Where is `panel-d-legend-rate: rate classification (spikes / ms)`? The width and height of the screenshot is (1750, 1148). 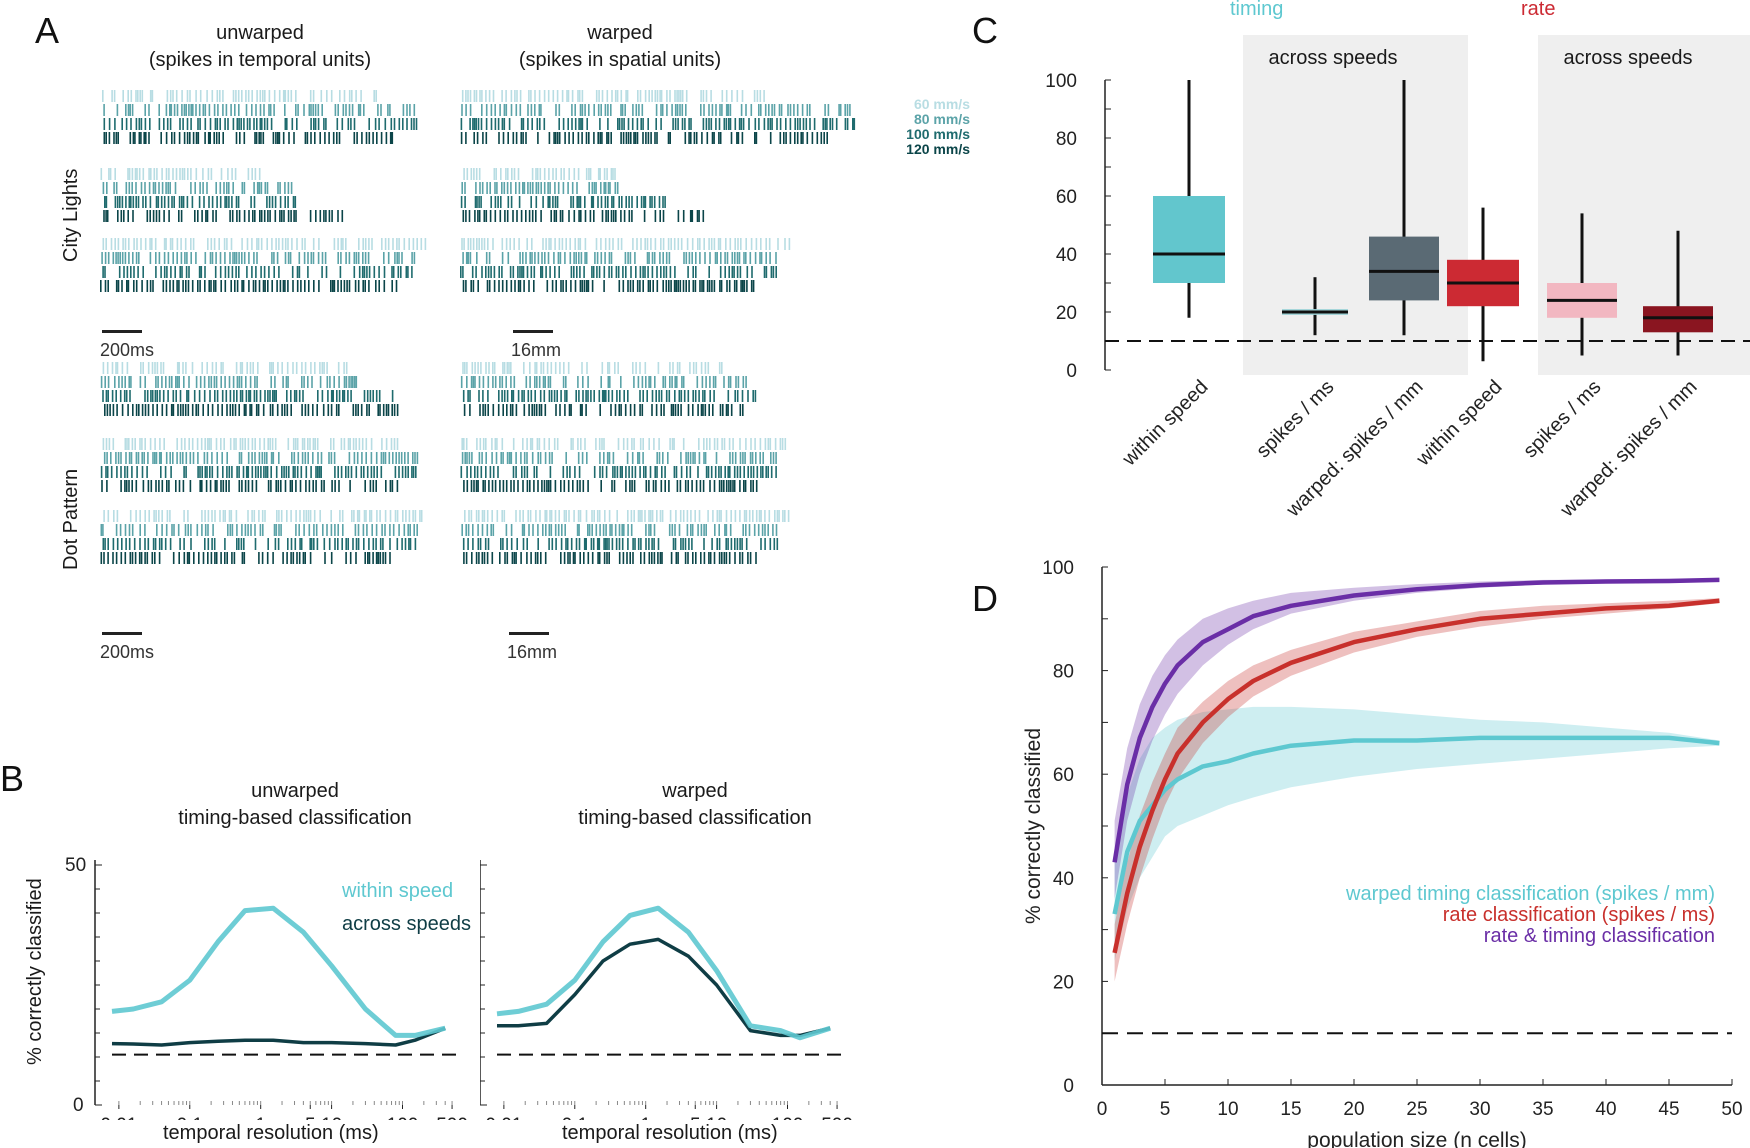
panel-d-legend-rate: rate classification (spikes / ms) is located at coordinates (1578, 915).